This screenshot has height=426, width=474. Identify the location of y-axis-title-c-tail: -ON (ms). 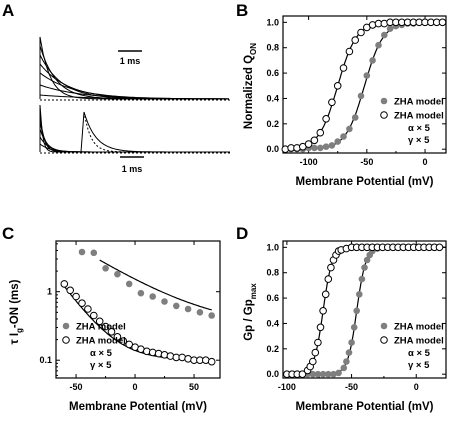
(15, 303).